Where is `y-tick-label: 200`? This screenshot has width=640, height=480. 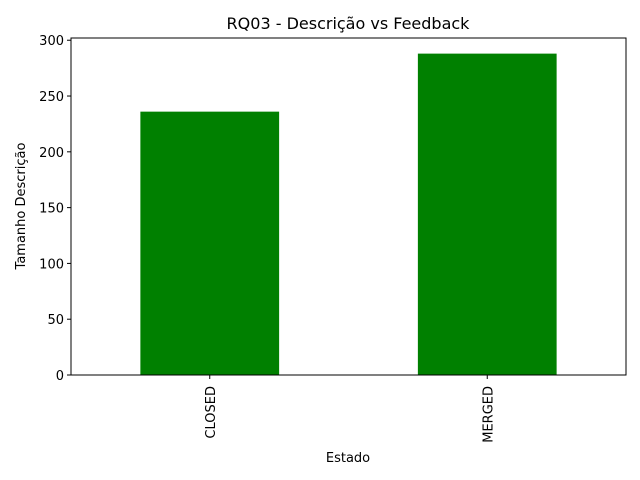 y-tick-label: 200 is located at coordinates (51, 153).